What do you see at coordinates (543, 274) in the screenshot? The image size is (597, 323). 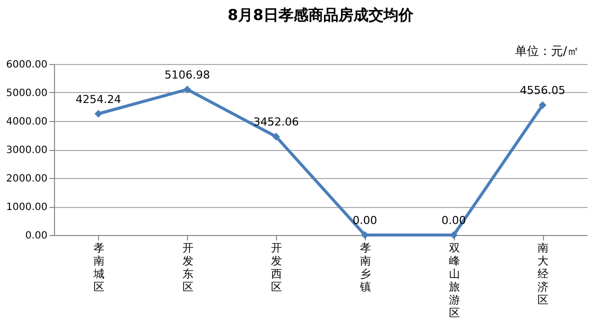 I see `x-tick-label: 南大经济区` at bounding box center [543, 274].